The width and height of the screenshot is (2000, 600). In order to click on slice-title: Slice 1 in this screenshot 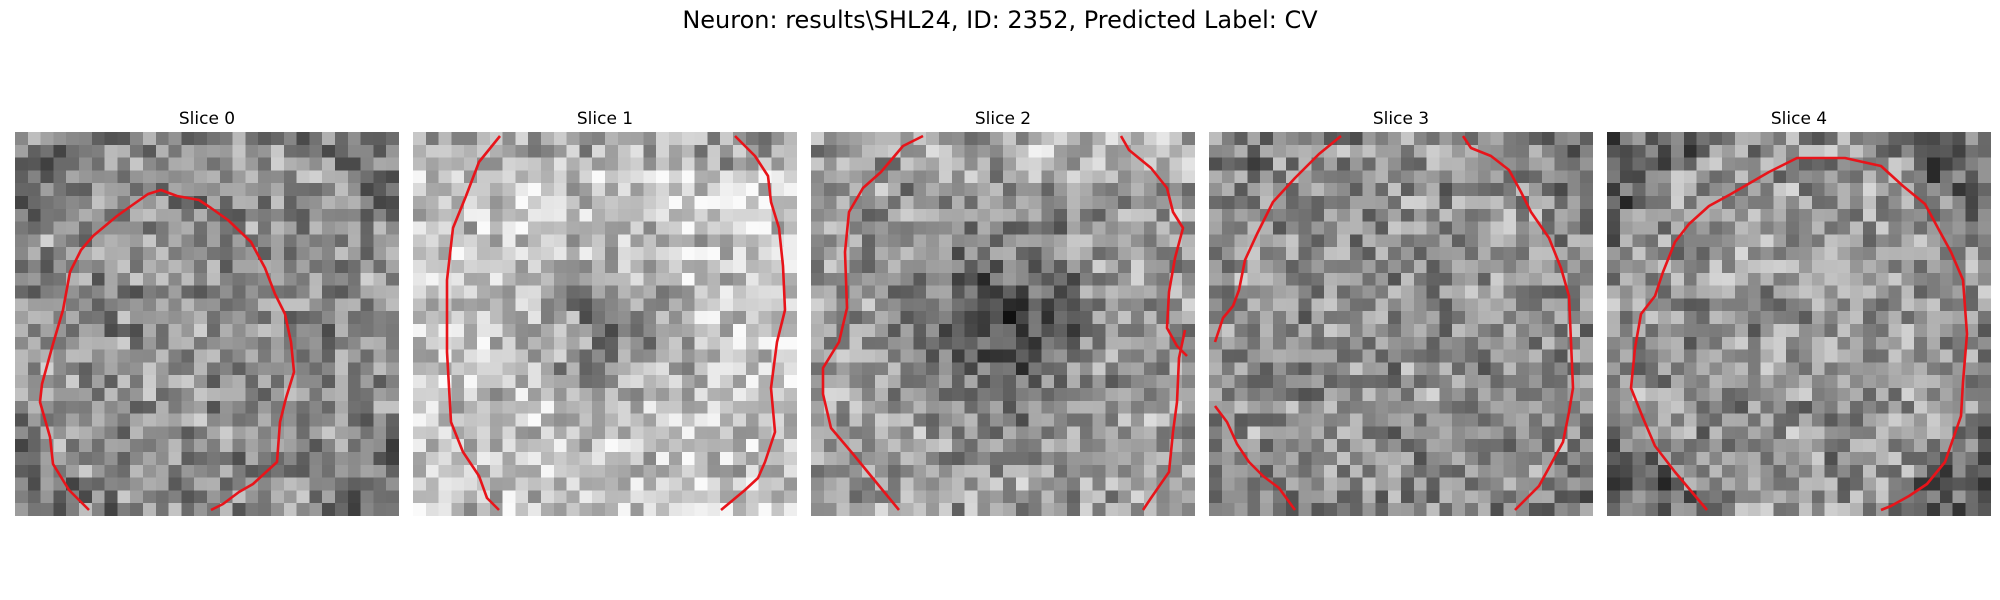, I will do `click(605, 119)`.